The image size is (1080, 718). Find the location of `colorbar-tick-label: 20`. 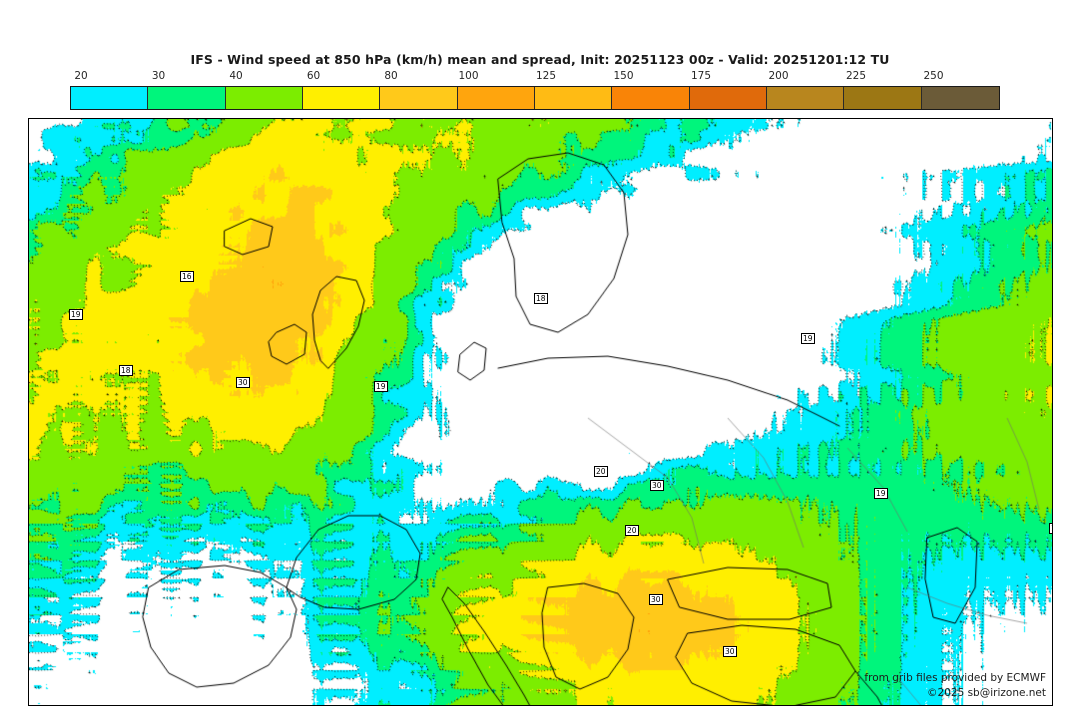

colorbar-tick-label: 20 is located at coordinates (81, 76).